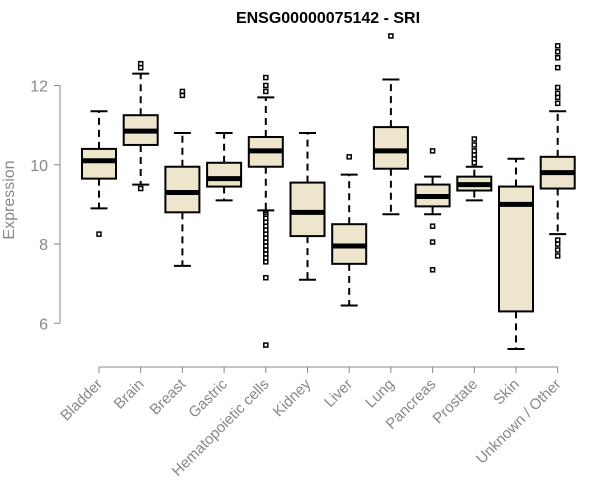 This screenshot has width=600, height=500. What do you see at coordinates (81, 400) in the screenshot?
I see `x-tick-label: Bladder` at bounding box center [81, 400].